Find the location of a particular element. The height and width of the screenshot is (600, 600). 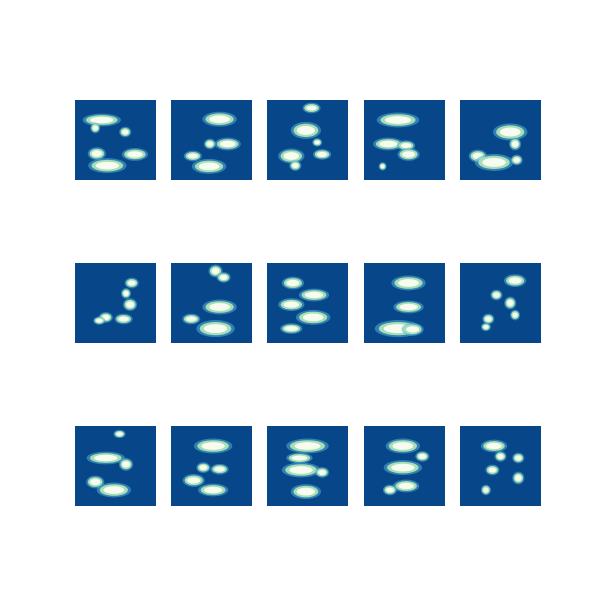

image-tile-r3-c5 is located at coordinates (500, 466).